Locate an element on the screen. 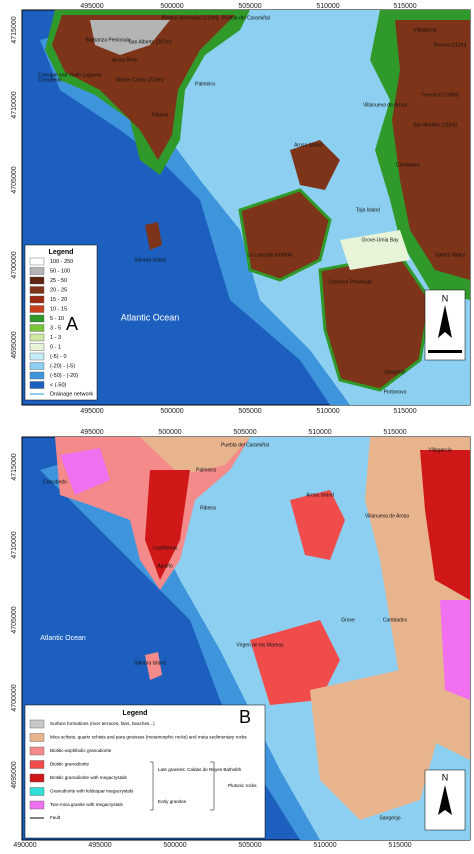  place-label: San Martiño (133m) is located at coordinates (435, 125).